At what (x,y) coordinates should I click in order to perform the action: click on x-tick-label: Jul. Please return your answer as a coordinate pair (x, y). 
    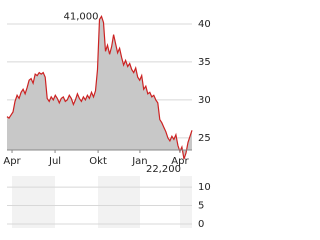
    Looking at the image, I should click on (54, 161).